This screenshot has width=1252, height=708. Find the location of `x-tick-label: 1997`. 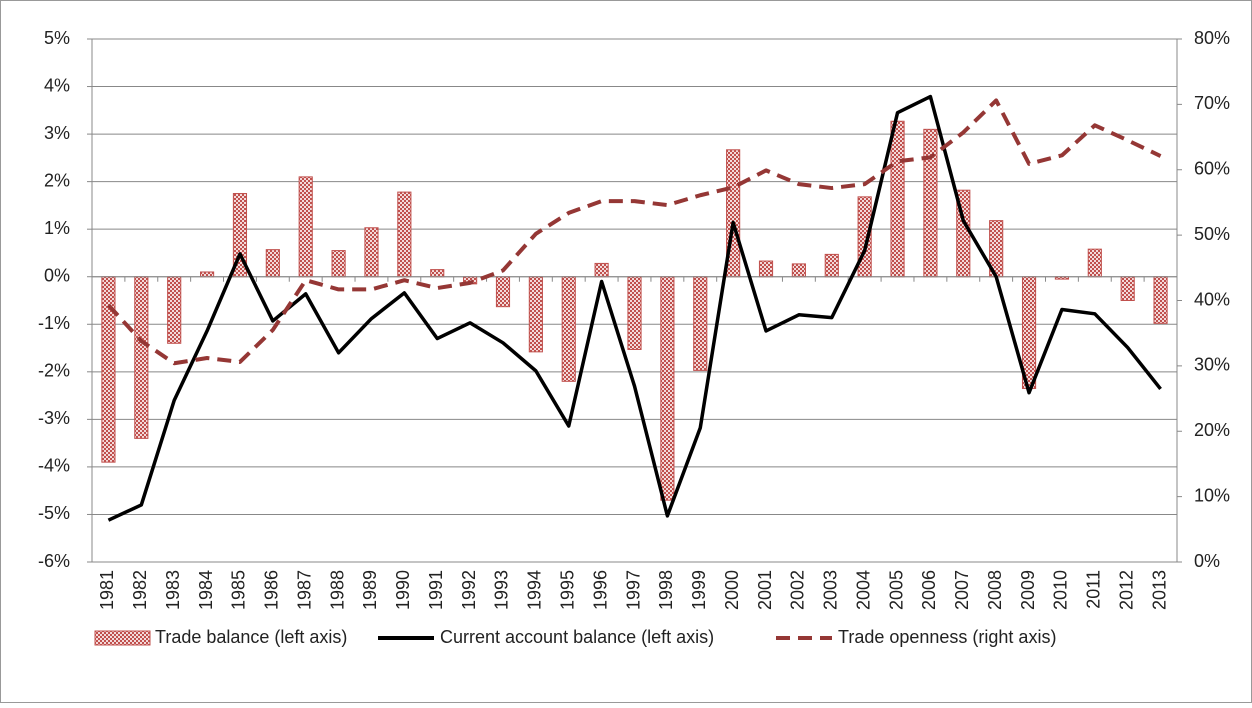

x-tick-label: 1997 is located at coordinates (633, 590).